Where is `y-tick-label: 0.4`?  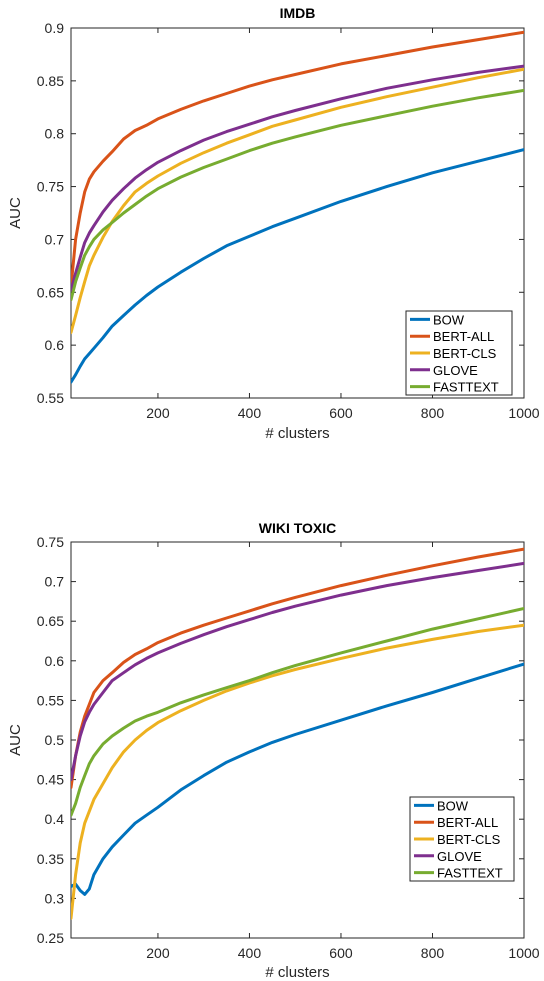 y-tick-label: 0.4 is located at coordinates (55, 819).